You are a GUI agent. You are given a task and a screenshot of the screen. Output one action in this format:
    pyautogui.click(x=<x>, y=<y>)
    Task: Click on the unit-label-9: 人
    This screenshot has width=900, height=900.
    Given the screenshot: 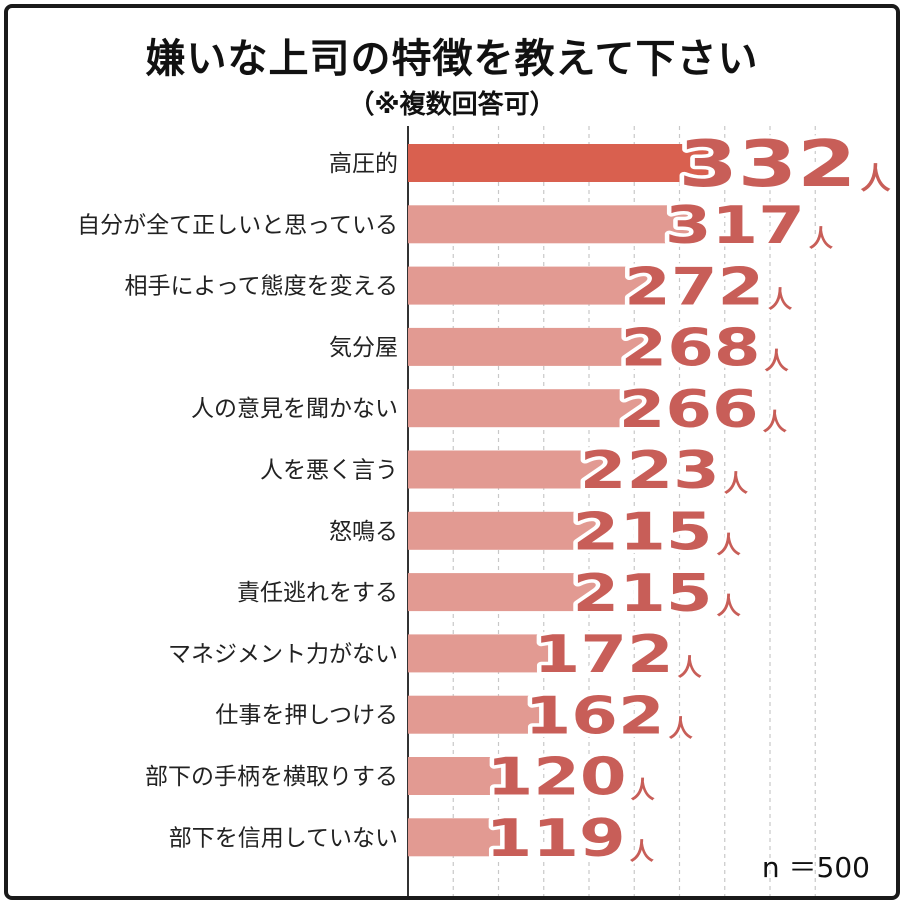 What is the action you would take?
    pyautogui.click(x=681, y=729)
    